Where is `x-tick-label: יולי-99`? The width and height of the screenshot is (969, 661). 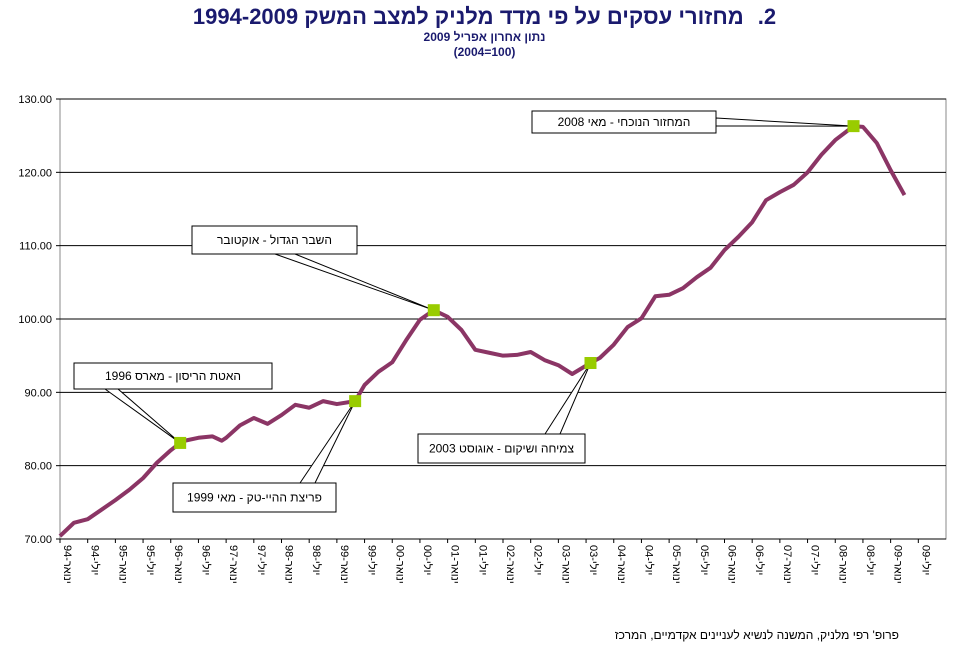 x-tick-label: יולי-99 is located at coordinates (372, 560).